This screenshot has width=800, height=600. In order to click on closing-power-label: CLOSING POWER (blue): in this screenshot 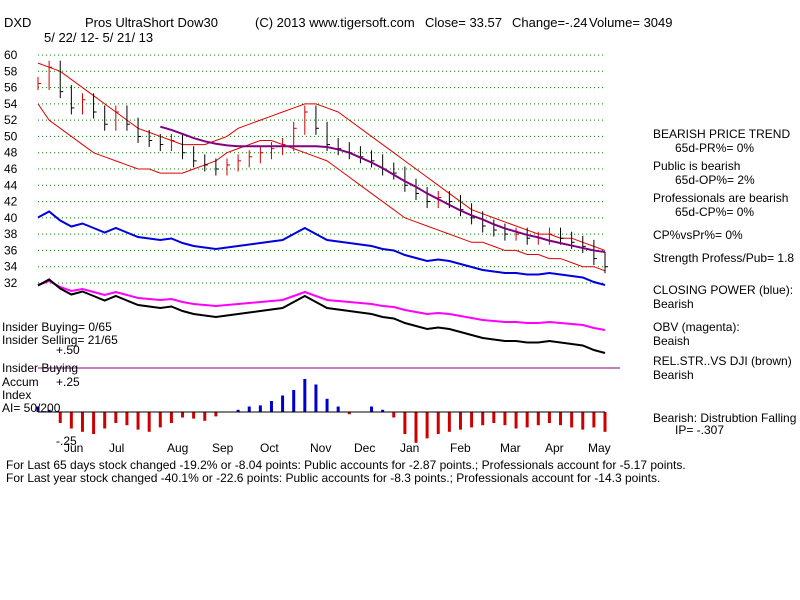, I will do `click(723, 290)`.